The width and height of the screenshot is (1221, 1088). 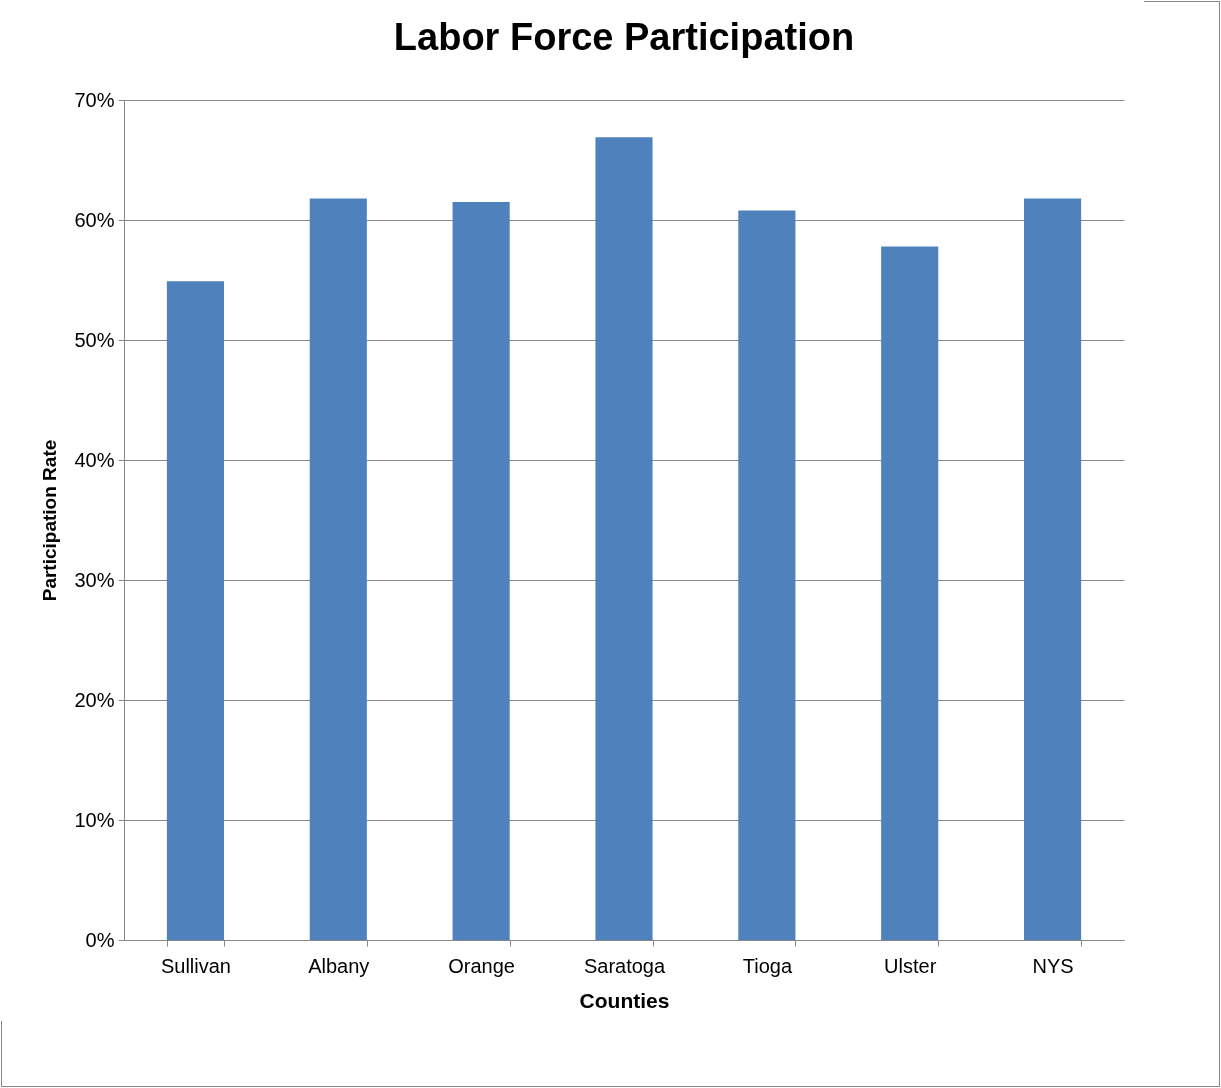 What do you see at coordinates (624, 965) in the screenshot?
I see `x-tick-label: Saratoga` at bounding box center [624, 965].